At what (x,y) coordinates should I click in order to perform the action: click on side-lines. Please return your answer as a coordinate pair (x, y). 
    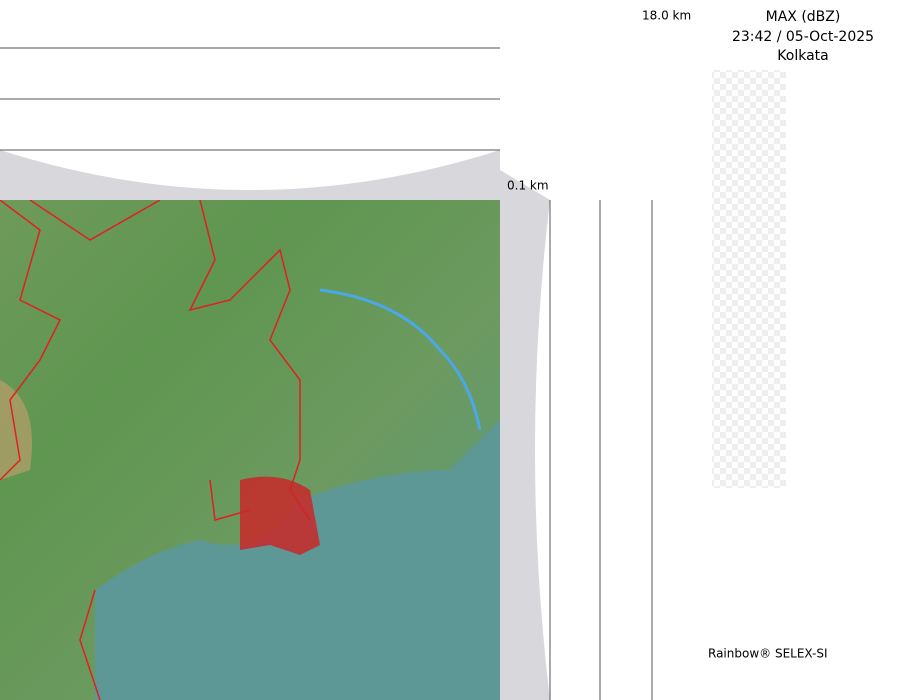
    Looking at the image, I should click on (601, 450).